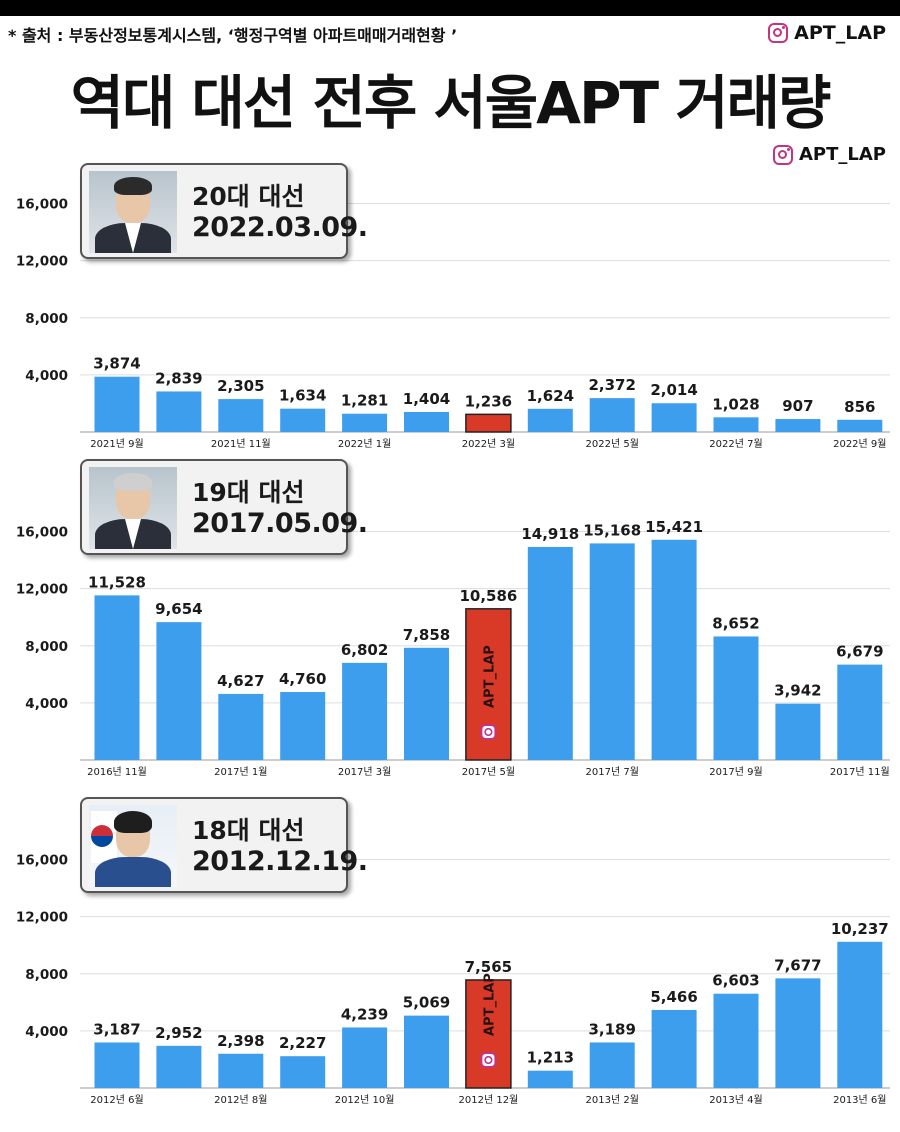 The width and height of the screenshot is (900, 1132). What do you see at coordinates (488, 772) in the screenshot?
I see `x-tick-label: 2017년 5월` at bounding box center [488, 772].